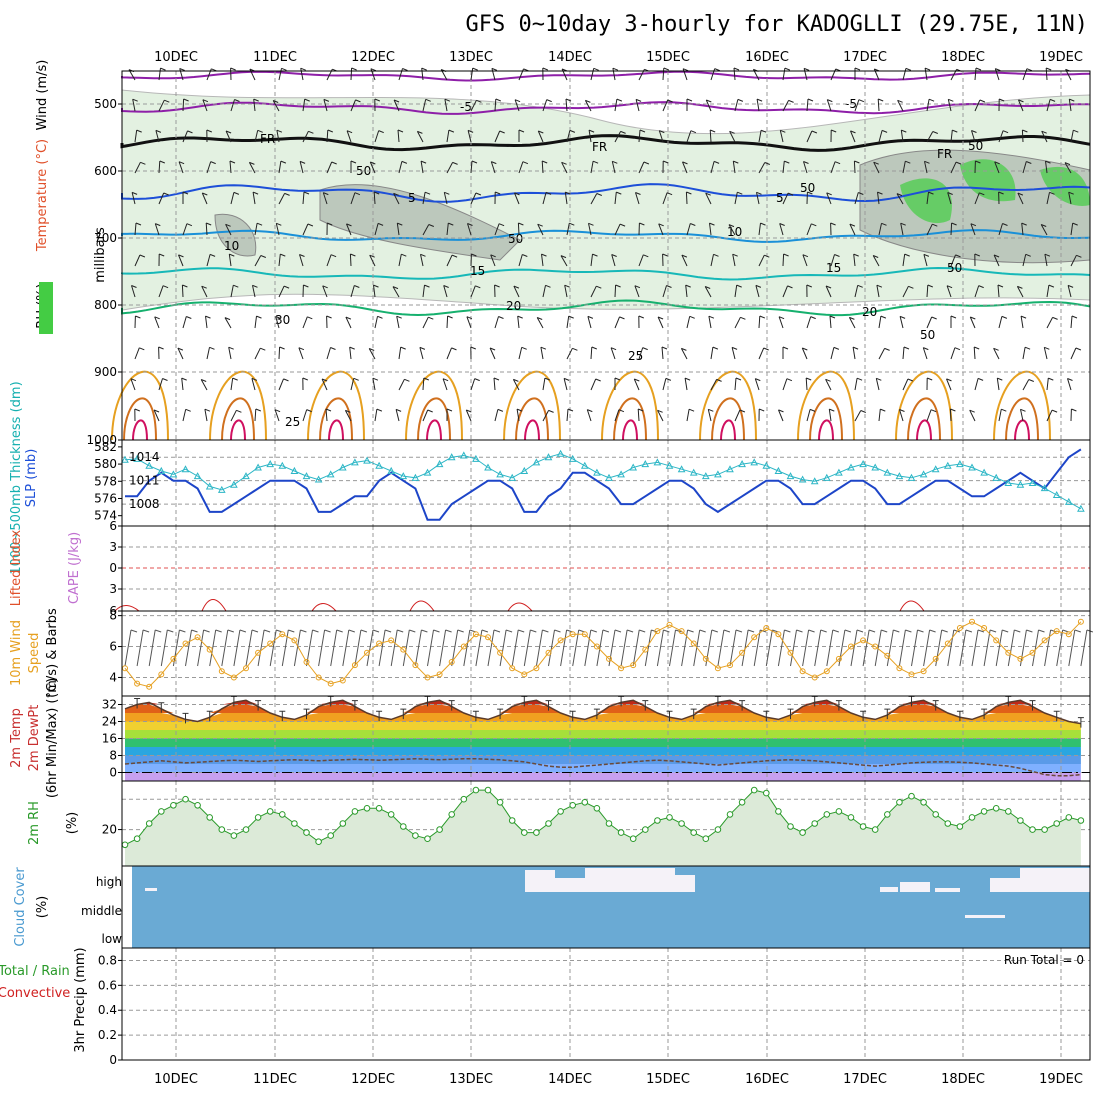 Image resolution: width=1100 pixels, height=1100 pixels. I want to click on y-axis-title: millibars, so click(100, 255).